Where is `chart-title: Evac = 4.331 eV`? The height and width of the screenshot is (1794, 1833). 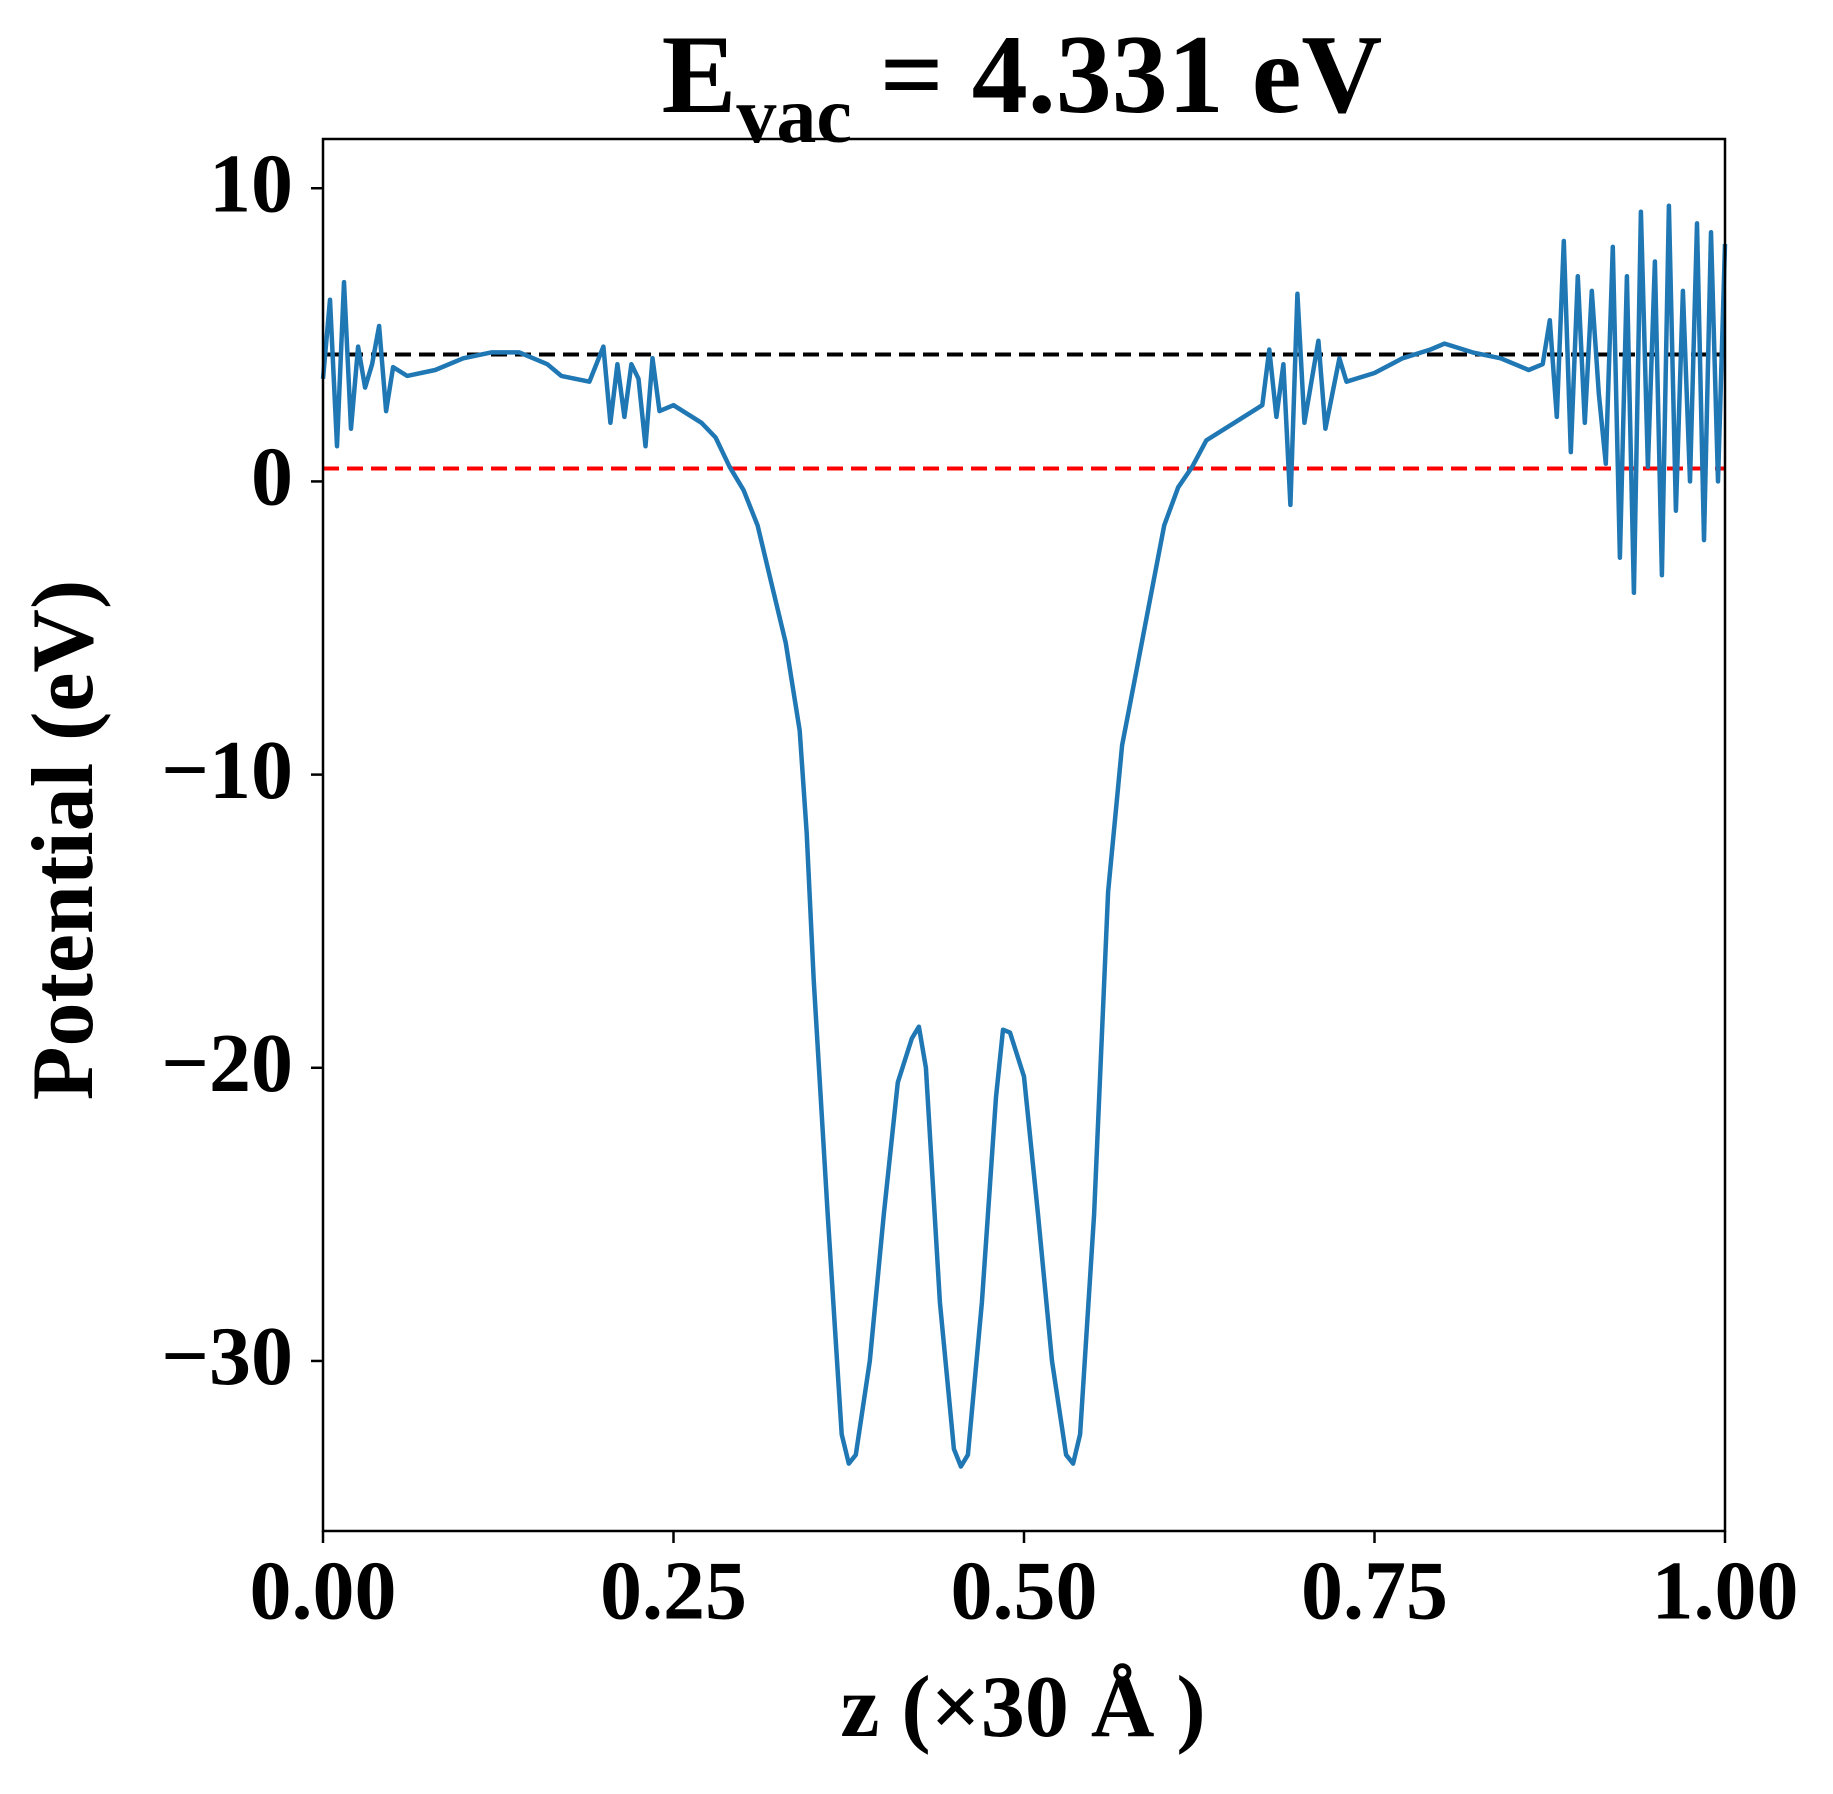
chart-title: Evac = 4.331 eV is located at coordinates (1022, 86).